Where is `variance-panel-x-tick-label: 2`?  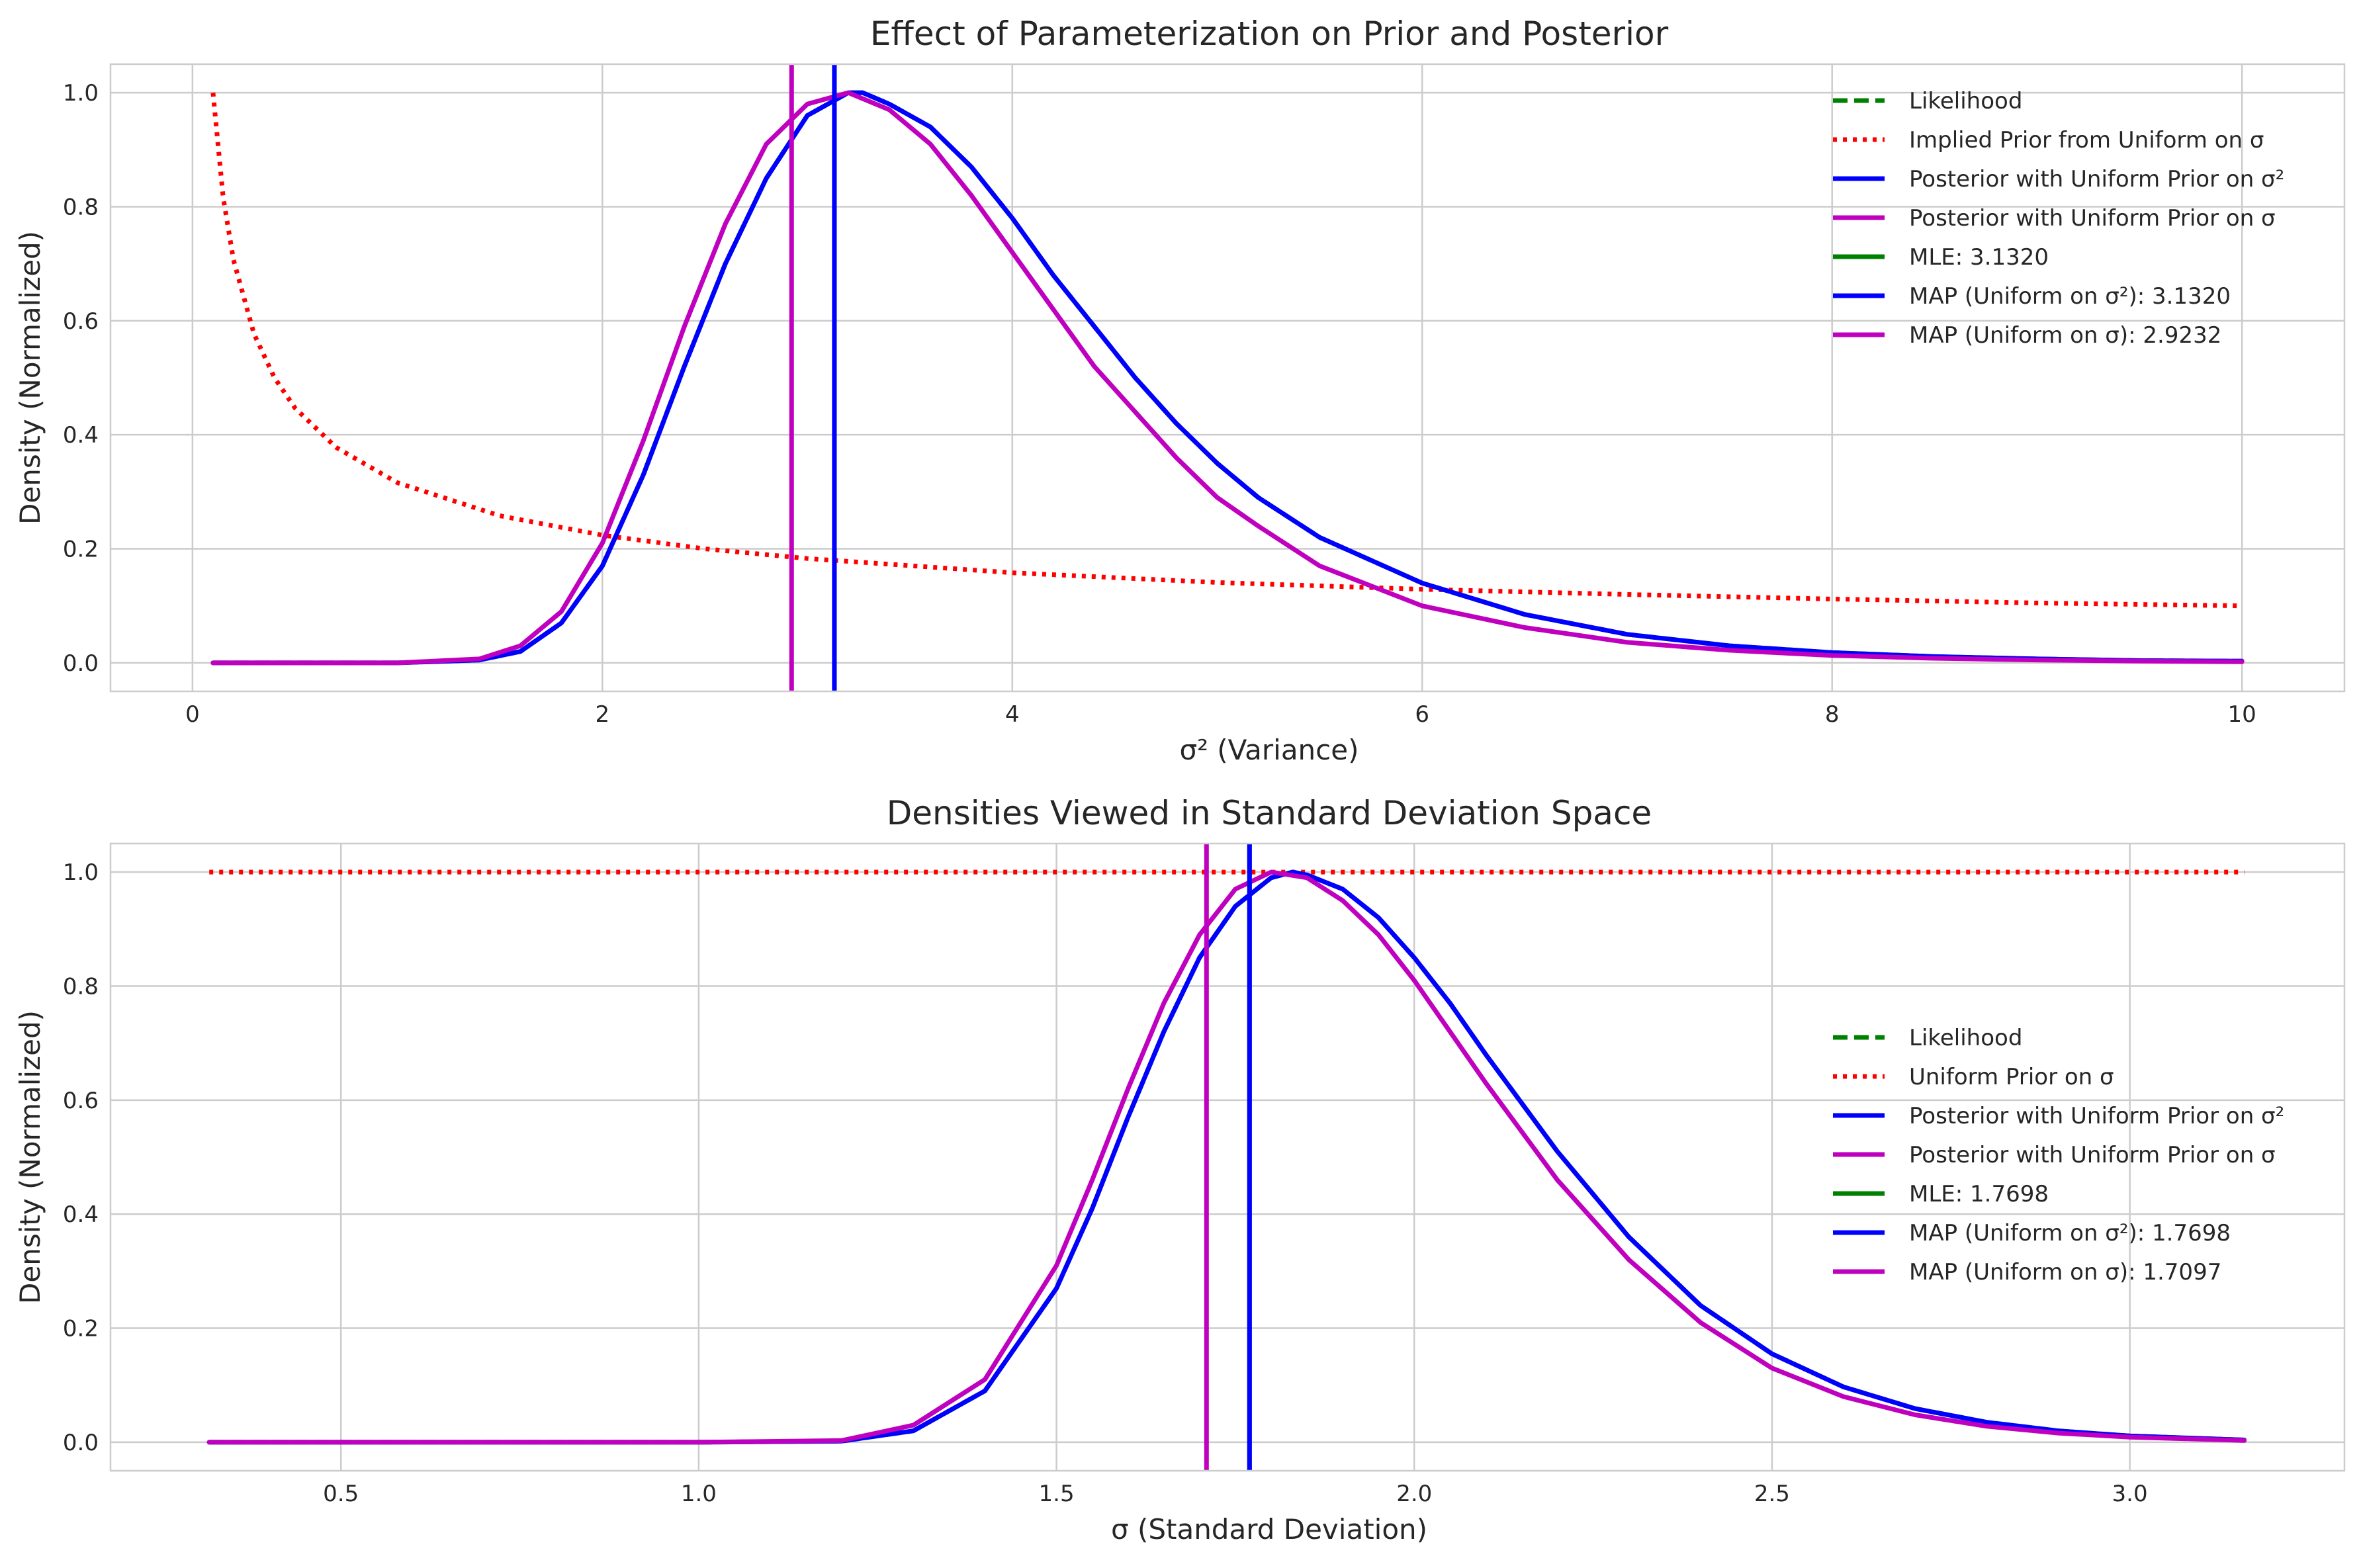 variance-panel-x-tick-label: 2 is located at coordinates (603, 715).